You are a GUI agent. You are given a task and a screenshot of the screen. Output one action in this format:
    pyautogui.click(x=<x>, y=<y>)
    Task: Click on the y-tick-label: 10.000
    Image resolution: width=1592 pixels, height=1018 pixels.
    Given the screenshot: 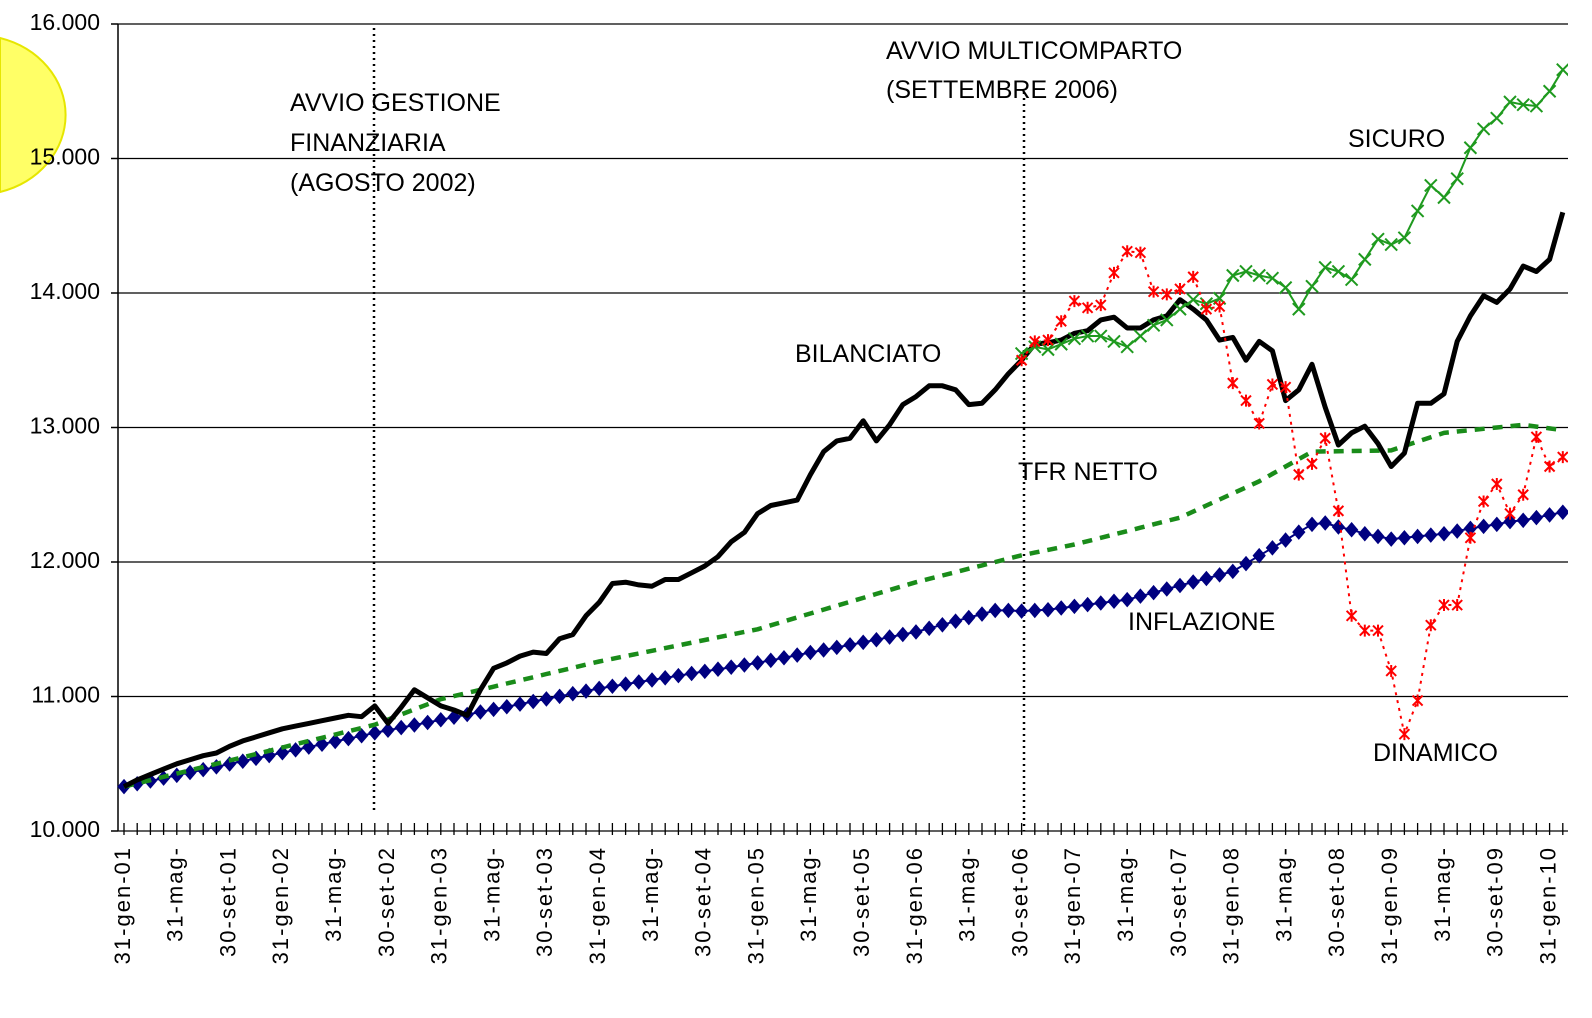 What is the action you would take?
    pyautogui.click(x=65, y=829)
    